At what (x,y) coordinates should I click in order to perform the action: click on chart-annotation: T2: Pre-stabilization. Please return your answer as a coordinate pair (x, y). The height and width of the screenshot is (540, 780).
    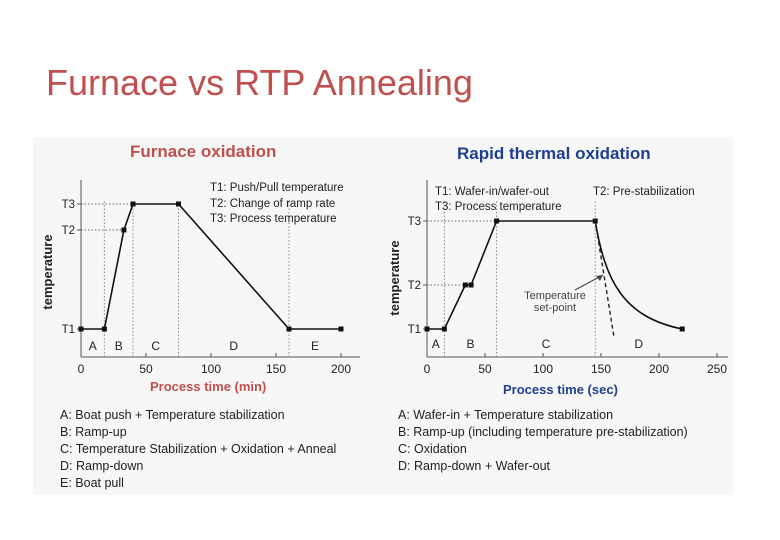
    Looking at the image, I should click on (644, 192).